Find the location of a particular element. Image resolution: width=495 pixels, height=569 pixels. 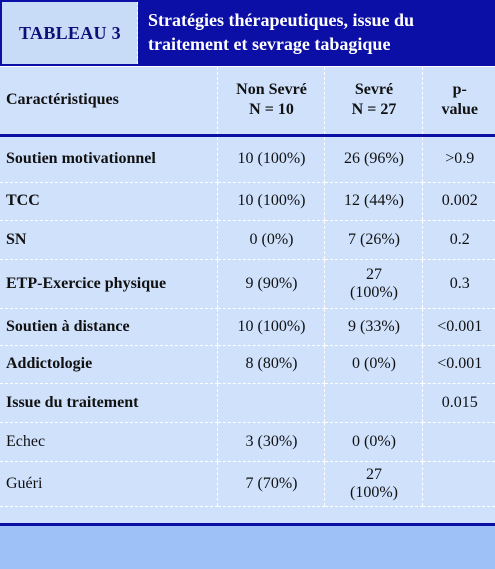

table-number-box: TABLEAU 3 is located at coordinates (70, 33).